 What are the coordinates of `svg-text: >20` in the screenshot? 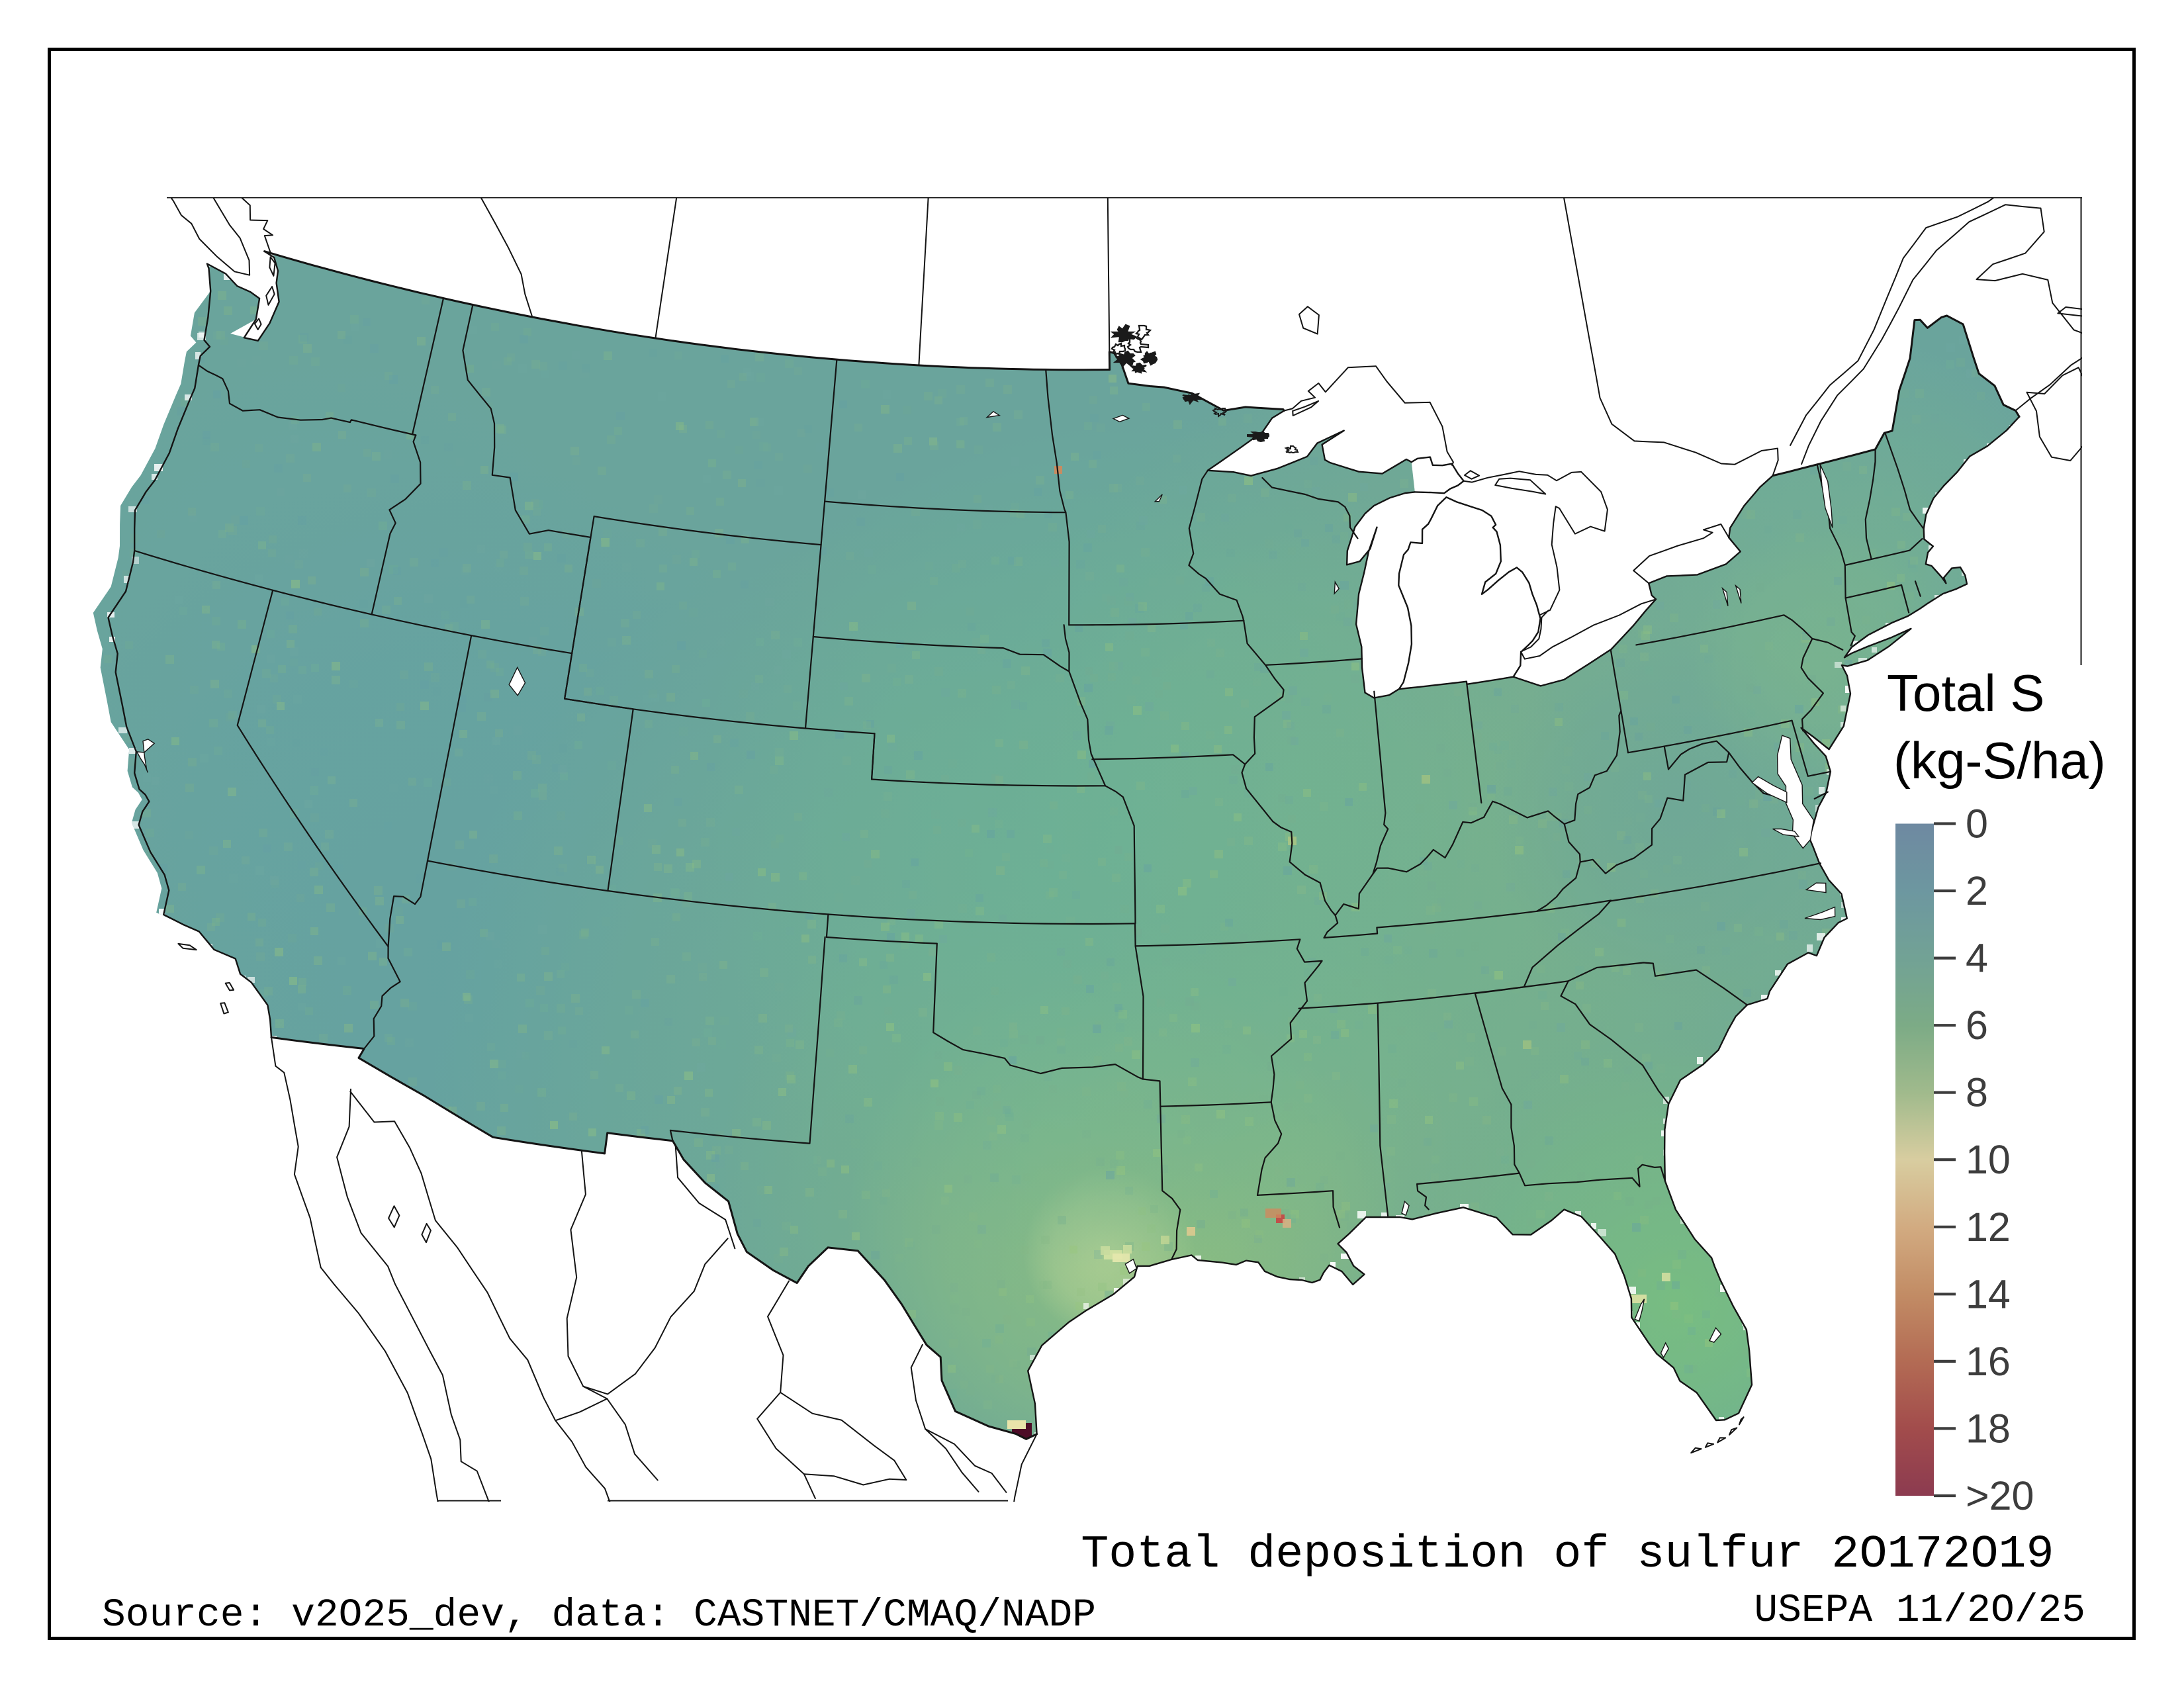 It's located at (2000, 1495).